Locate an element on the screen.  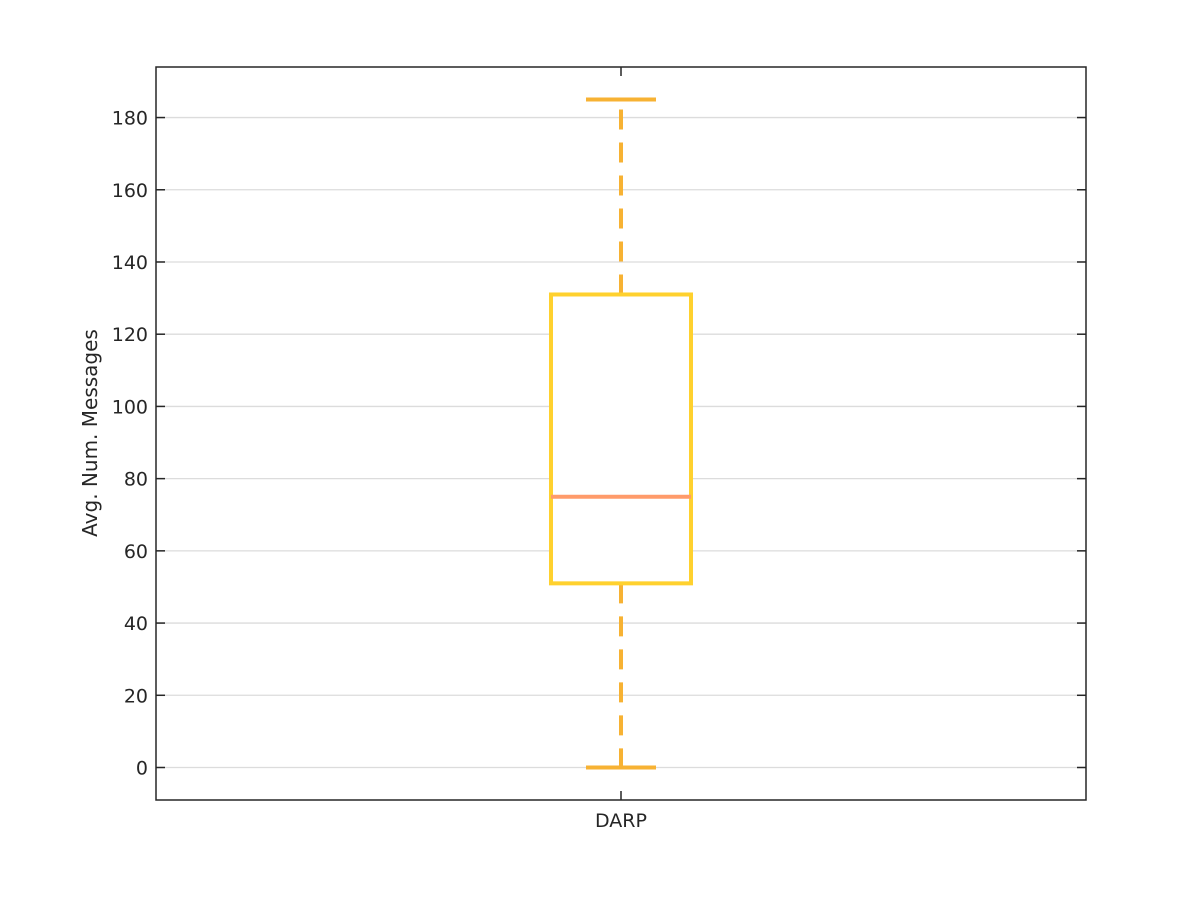
y-tick-label: 160 is located at coordinates (130, 191).